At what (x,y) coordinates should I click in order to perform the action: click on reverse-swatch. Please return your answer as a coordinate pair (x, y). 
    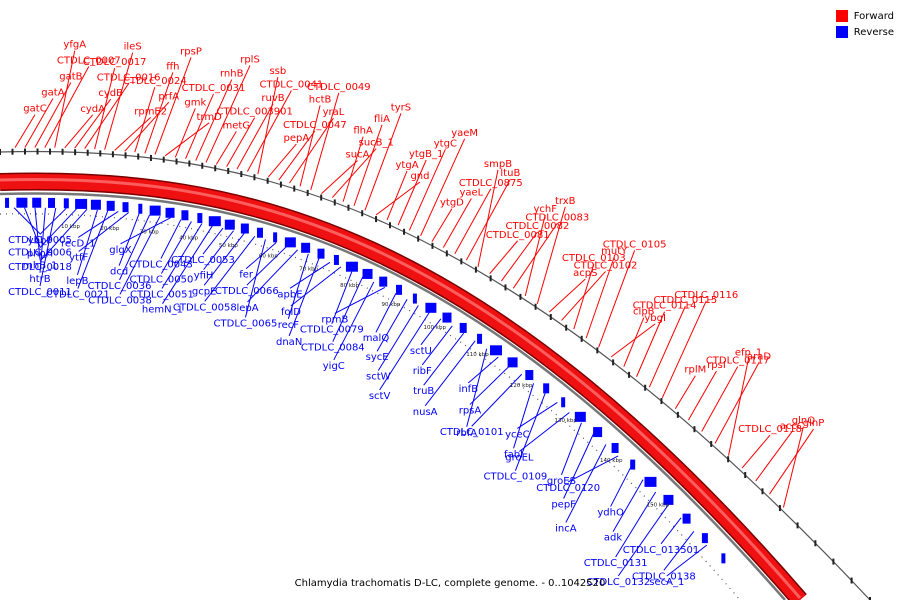
    Looking at the image, I should click on (841, 32).